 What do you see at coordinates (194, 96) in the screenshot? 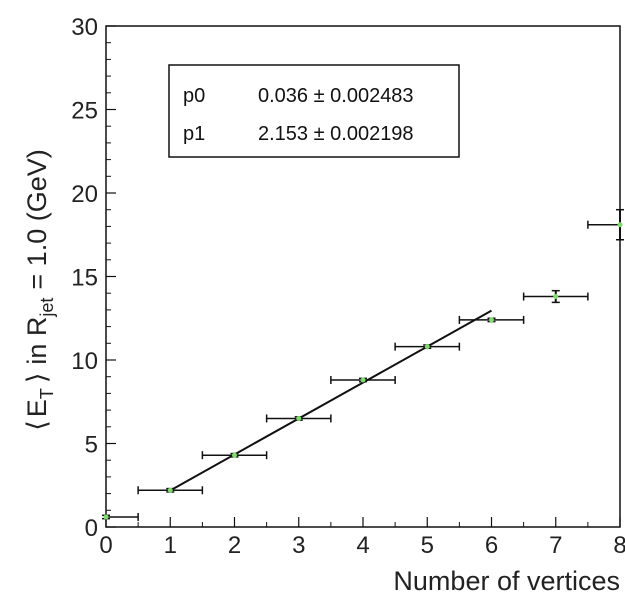
I see `fit-param-name: p0` at bounding box center [194, 96].